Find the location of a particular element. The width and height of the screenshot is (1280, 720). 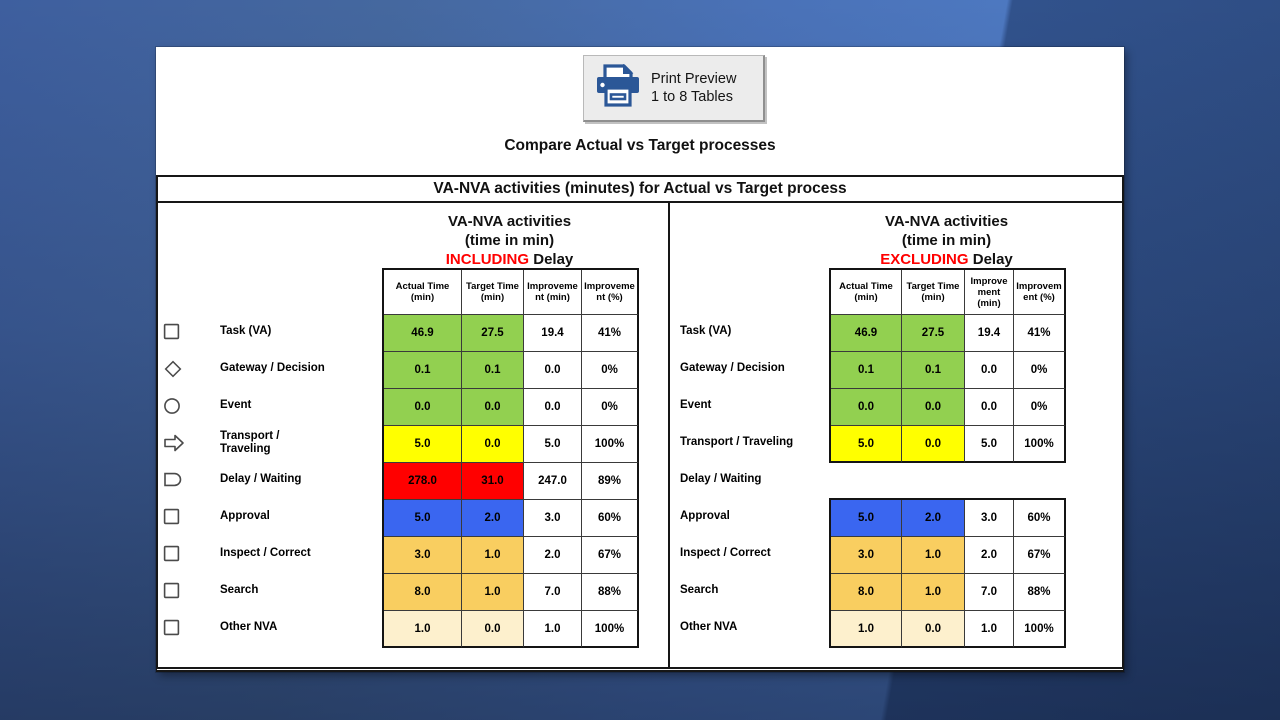

print-preview-button: Print Preview 1 to 8 Tables is located at coordinates (674, 88).